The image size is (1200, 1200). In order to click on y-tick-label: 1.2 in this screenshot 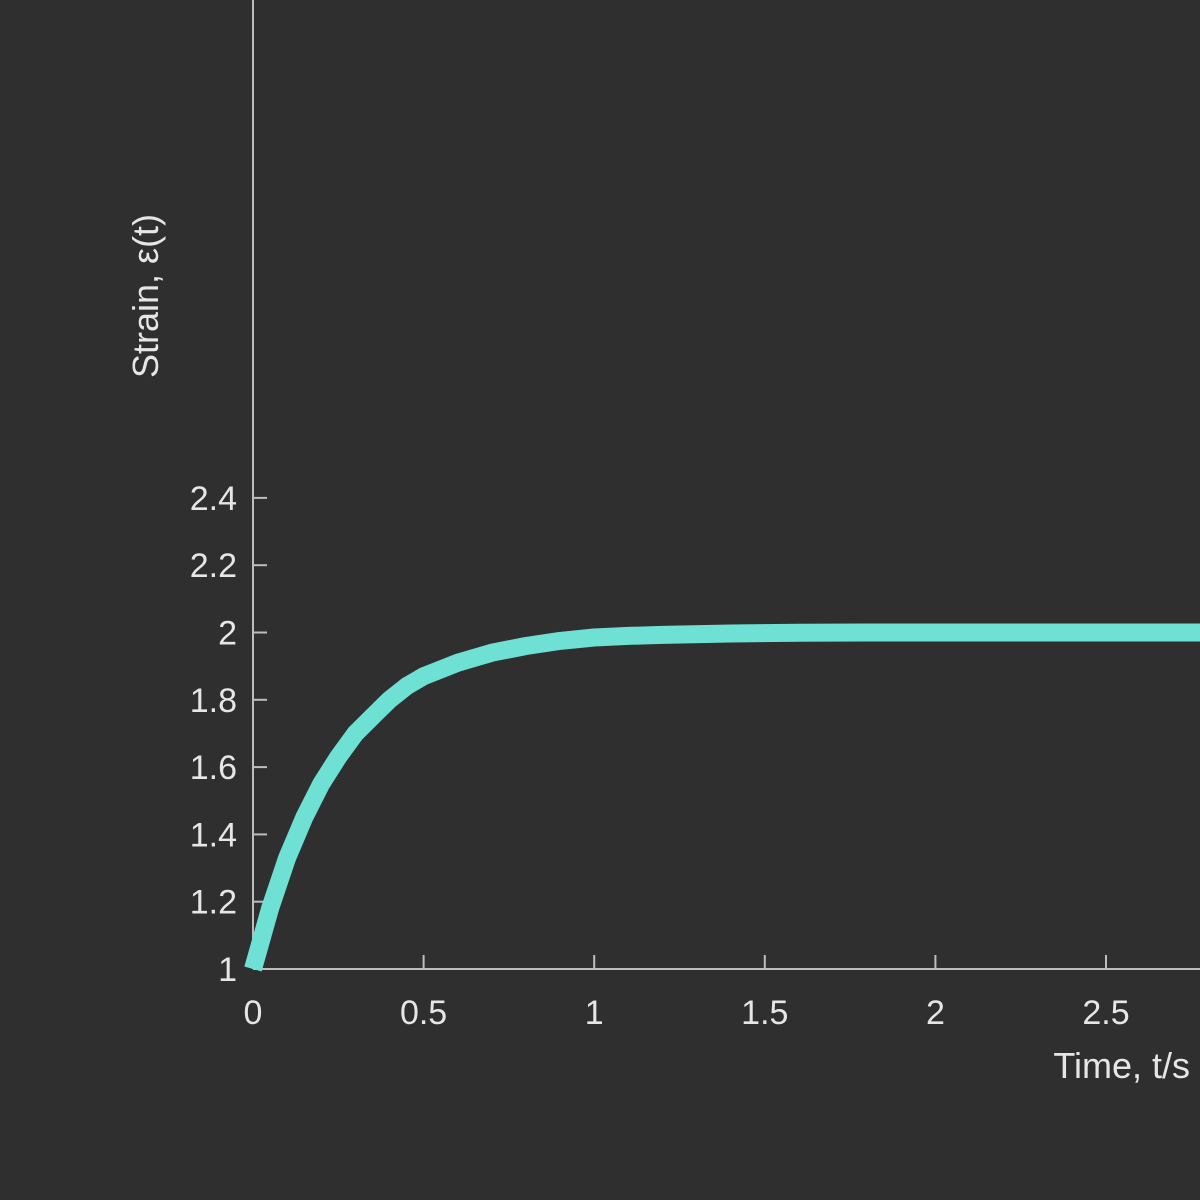, I will do `click(213, 903)`.